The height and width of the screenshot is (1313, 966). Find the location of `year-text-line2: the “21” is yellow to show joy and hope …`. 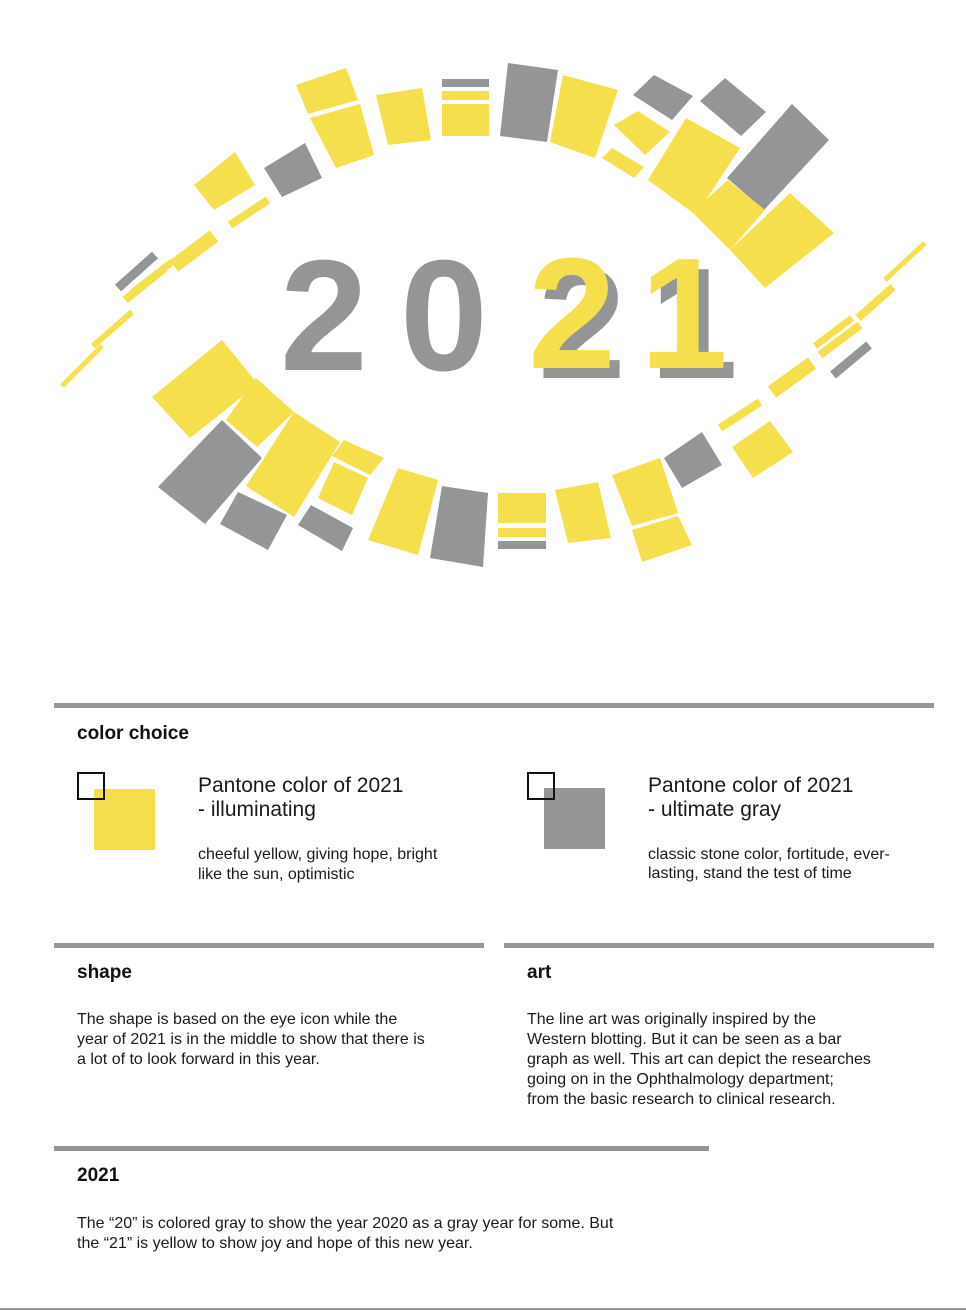

year-text-line2: the “21” is yellow to show joy and hope … is located at coordinates (275, 1243).